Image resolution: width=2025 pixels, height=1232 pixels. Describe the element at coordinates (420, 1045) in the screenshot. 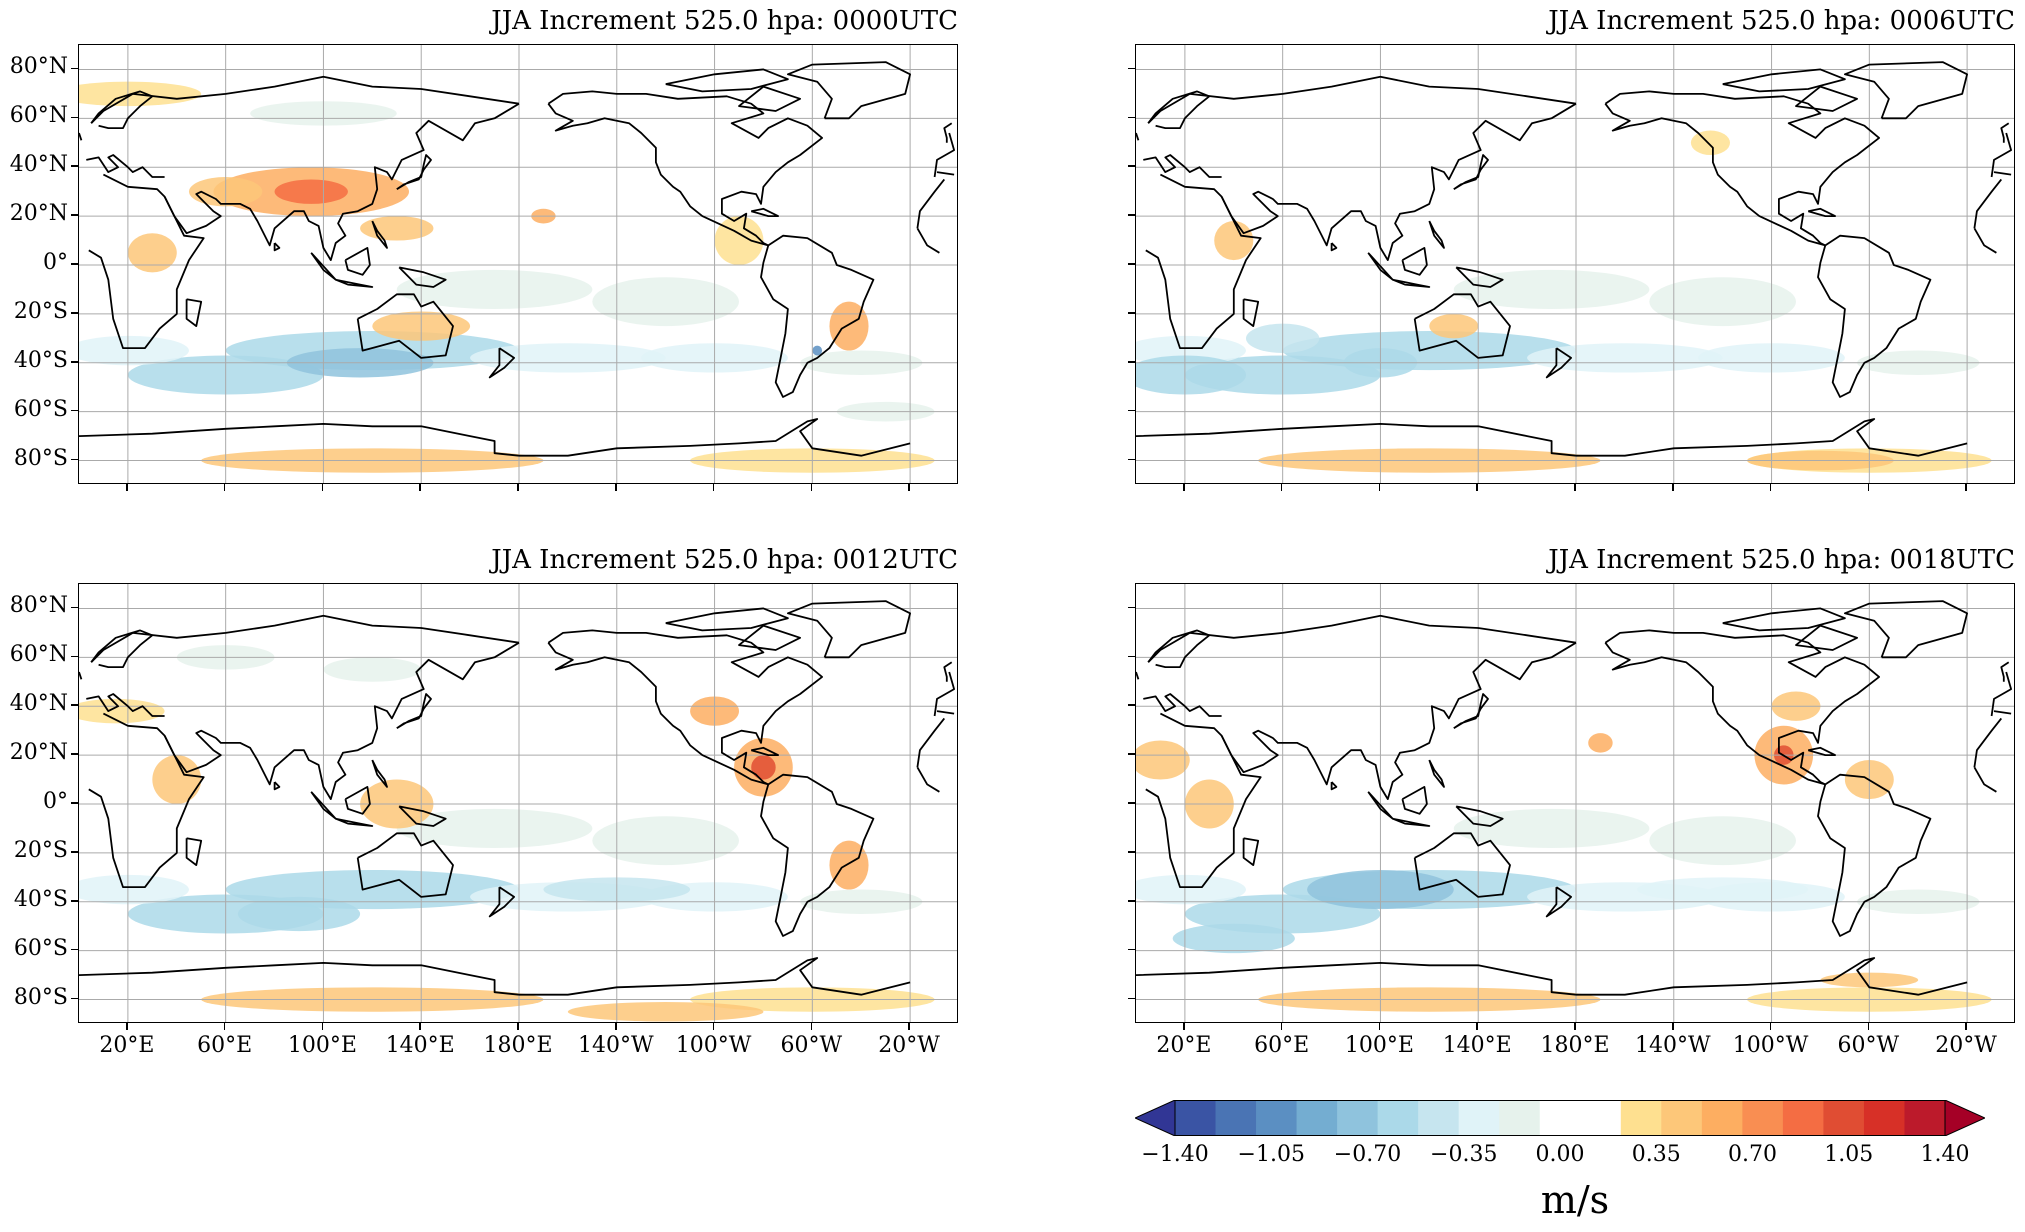

I see `lon-tick-label: 140°E` at that location.